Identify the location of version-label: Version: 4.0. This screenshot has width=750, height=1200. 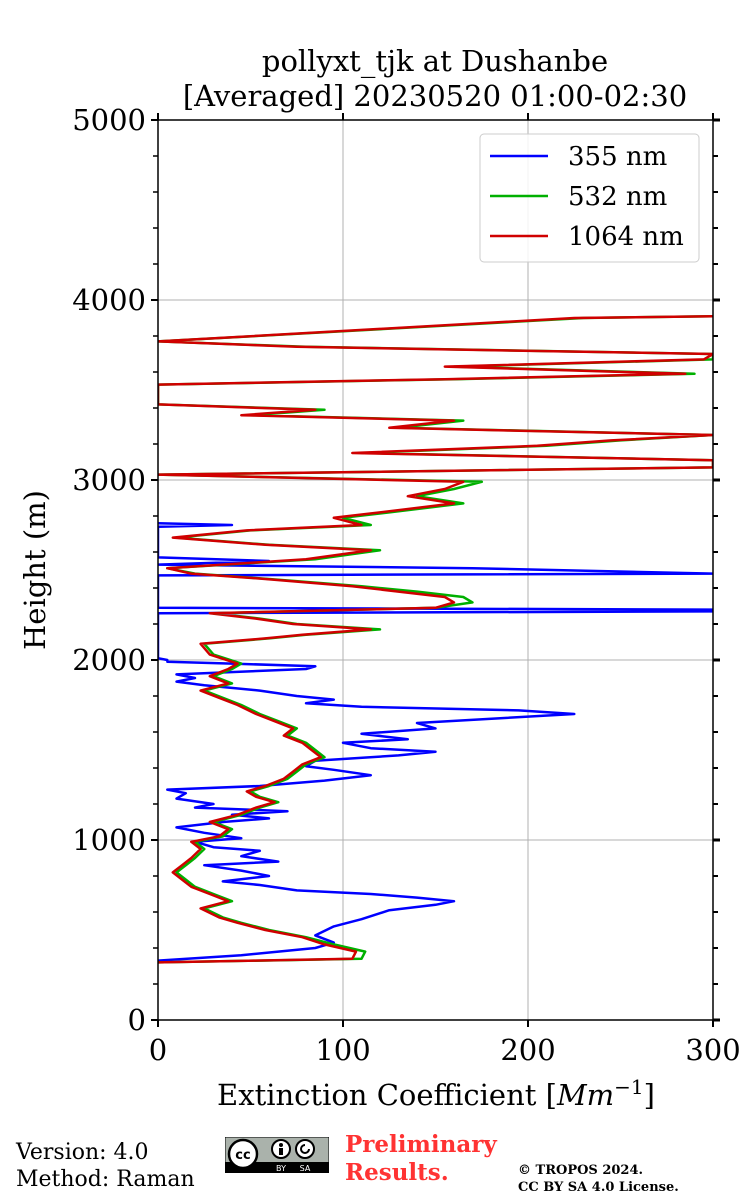
(82, 1152).